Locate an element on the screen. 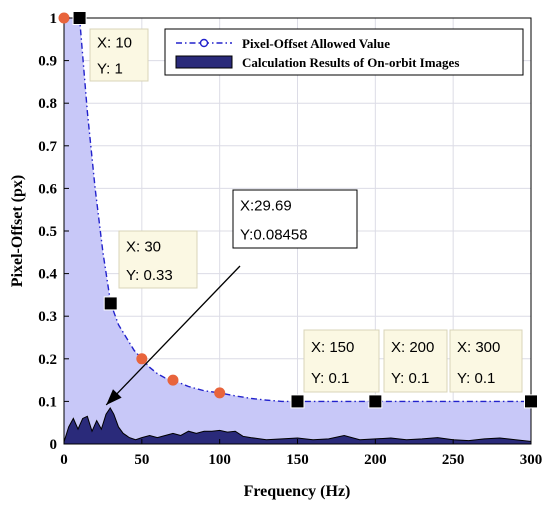 Image resolution: width=550 pixels, height=509 pixels. x-axis-label: Frequency (Hz) is located at coordinates (297, 491).